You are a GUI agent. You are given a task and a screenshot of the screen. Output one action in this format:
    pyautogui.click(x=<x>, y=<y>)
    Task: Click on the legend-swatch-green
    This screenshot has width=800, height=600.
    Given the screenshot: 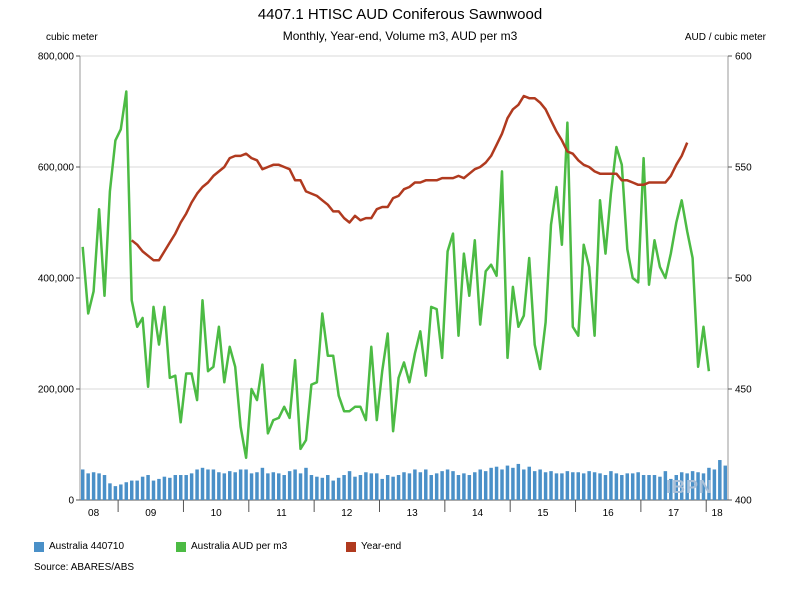 What is the action you would take?
    pyautogui.click(x=181, y=546)
    